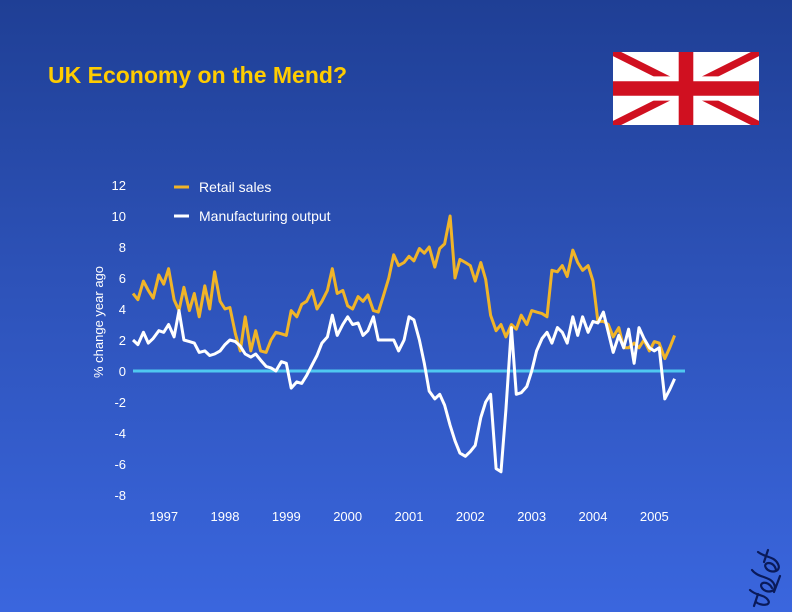 The image size is (792, 612). Describe the element at coordinates (235, 187) in the screenshot. I see `legend-label: Retail sales` at that location.